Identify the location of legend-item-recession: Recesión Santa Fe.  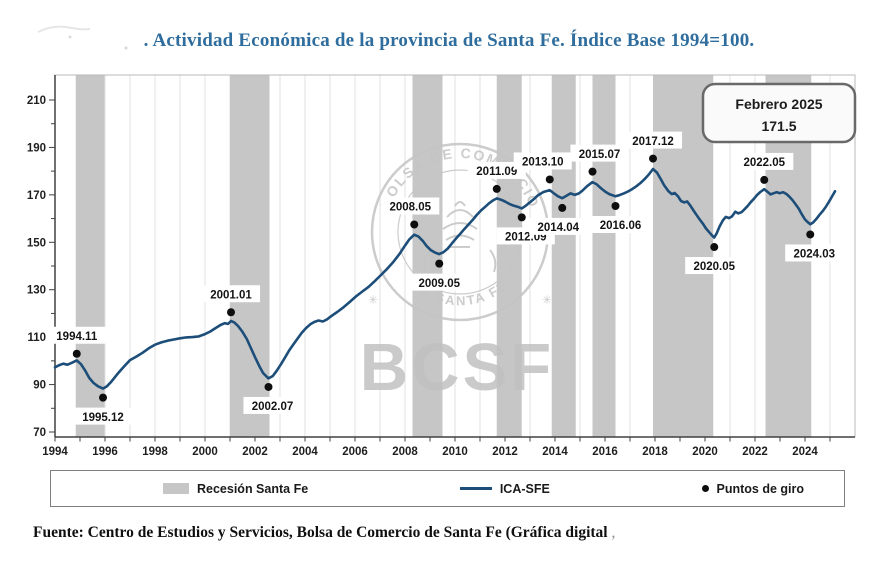
(235, 489).